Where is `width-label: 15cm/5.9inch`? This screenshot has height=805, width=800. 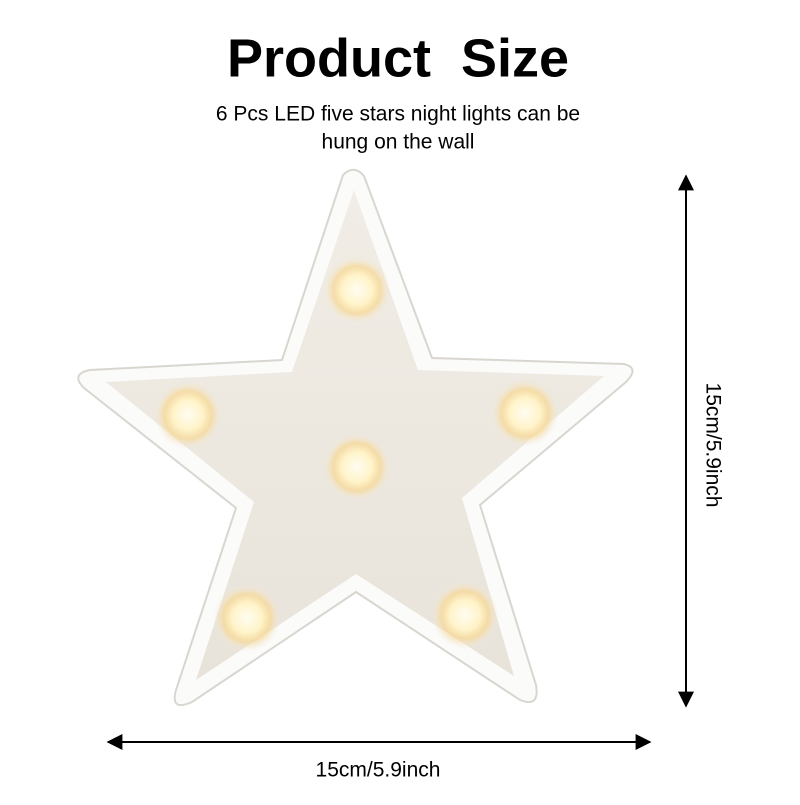
width-label: 15cm/5.9inch is located at coordinates (378, 770).